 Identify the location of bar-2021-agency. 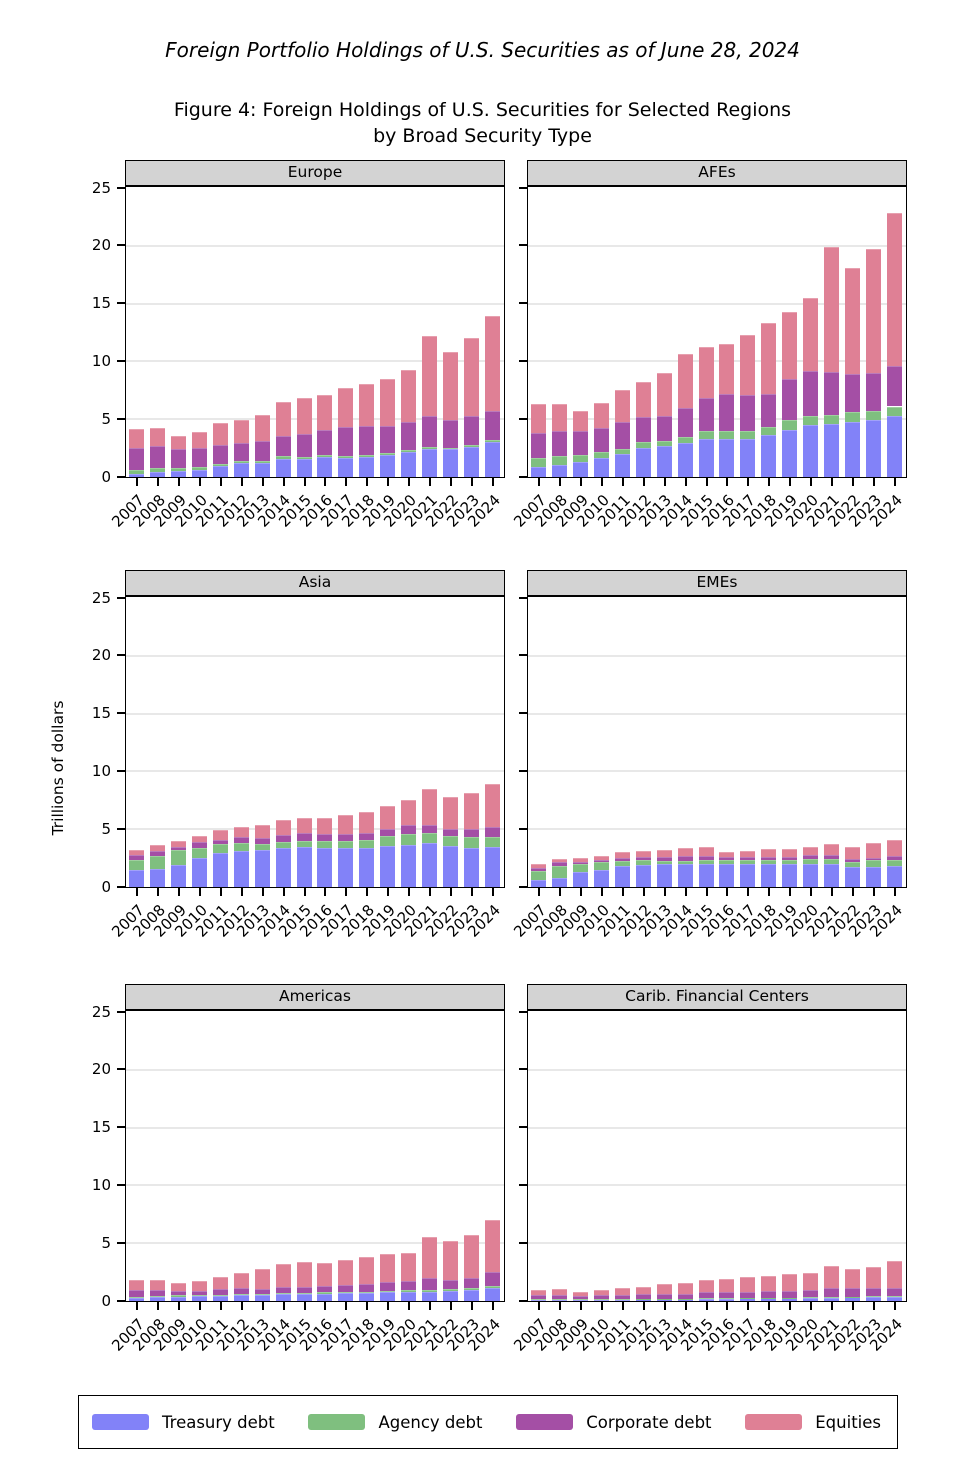
(832, 861).